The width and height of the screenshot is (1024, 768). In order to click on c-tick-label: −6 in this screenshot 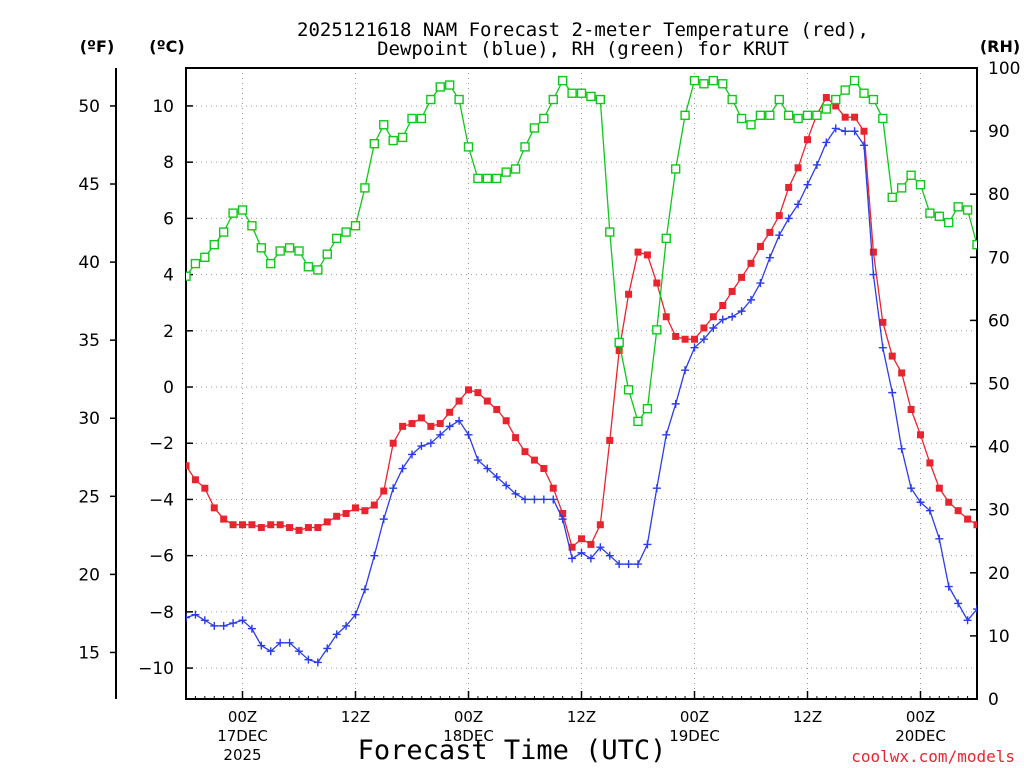, I will do `click(161, 557)`.